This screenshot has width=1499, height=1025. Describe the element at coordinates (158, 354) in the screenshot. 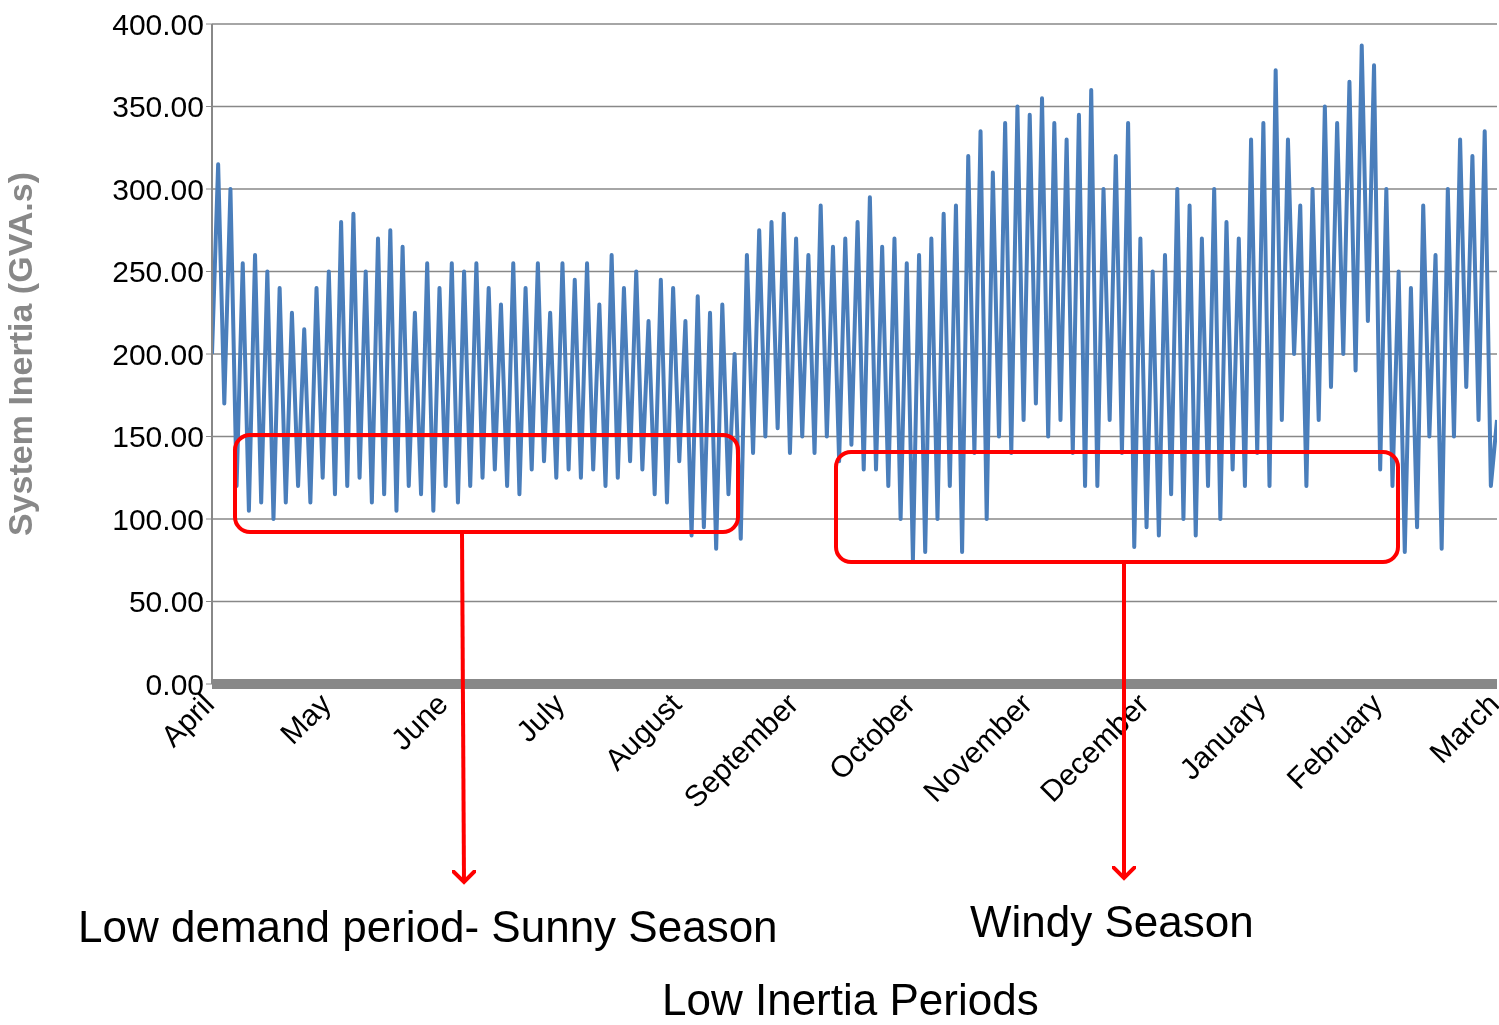

I see `y-tick-label: 200.00` at that location.